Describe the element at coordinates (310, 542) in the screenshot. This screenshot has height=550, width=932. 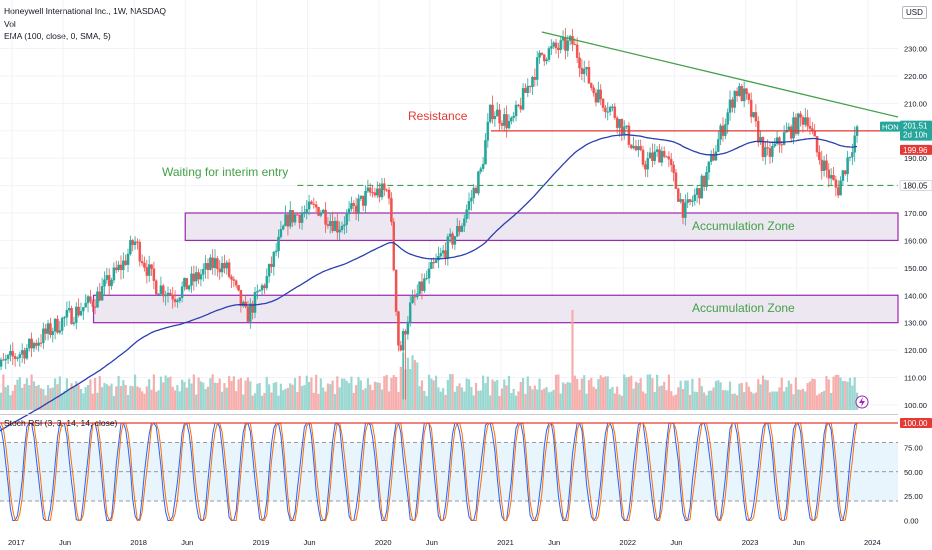
I see `time-tick-label: Jun` at that location.